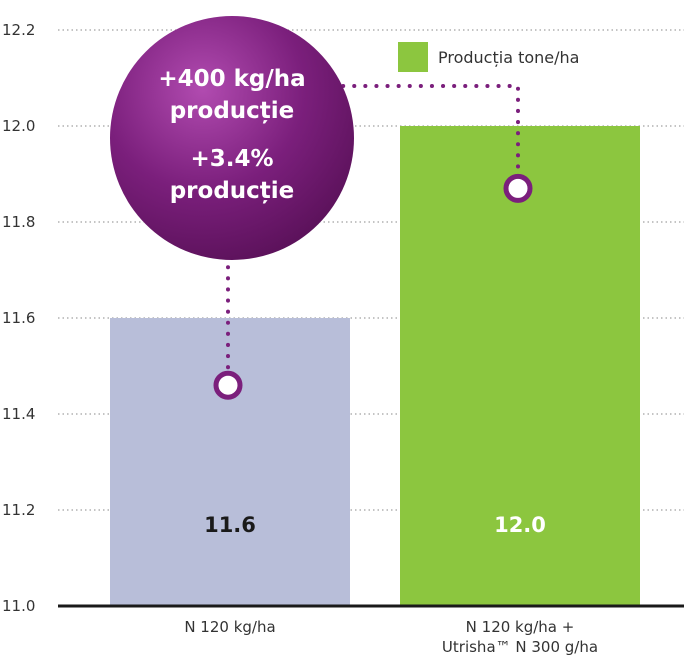 This screenshot has height=657, width=684. Describe the element at coordinates (18, 606) in the screenshot. I see `y-tick-label: 11.0` at that location.